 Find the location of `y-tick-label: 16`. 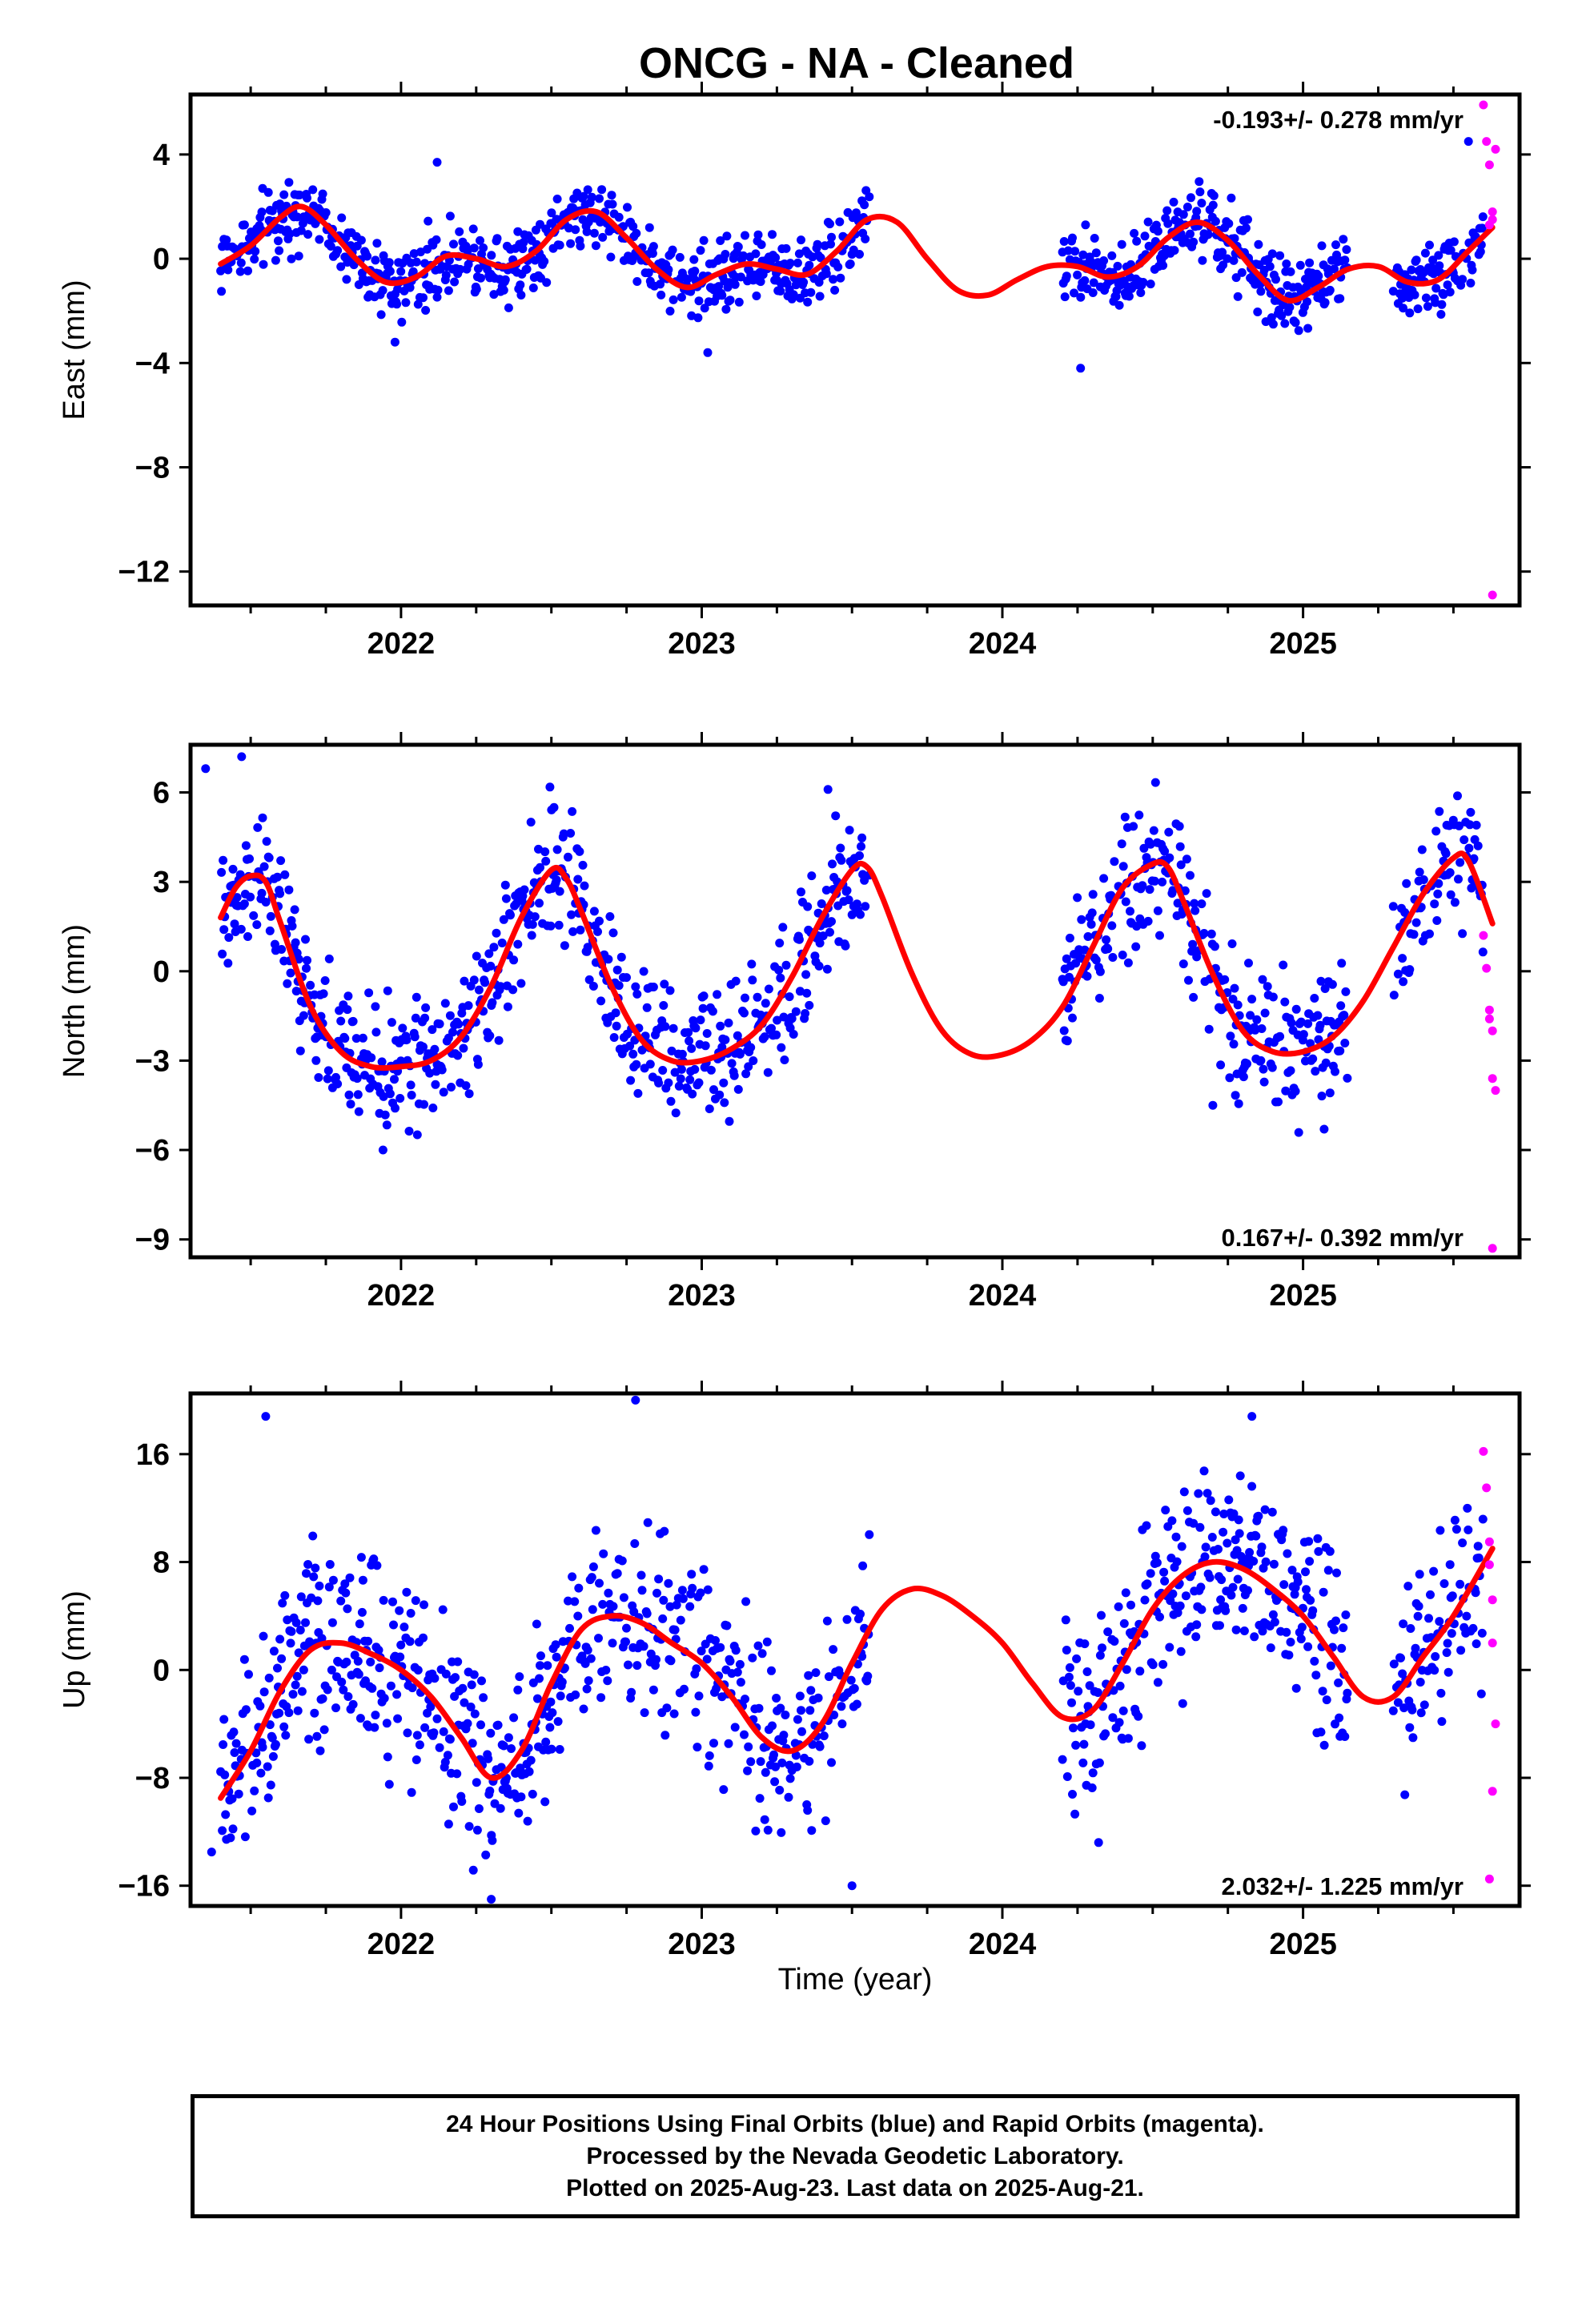

y-tick-label: 16 is located at coordinates (153, 1455).